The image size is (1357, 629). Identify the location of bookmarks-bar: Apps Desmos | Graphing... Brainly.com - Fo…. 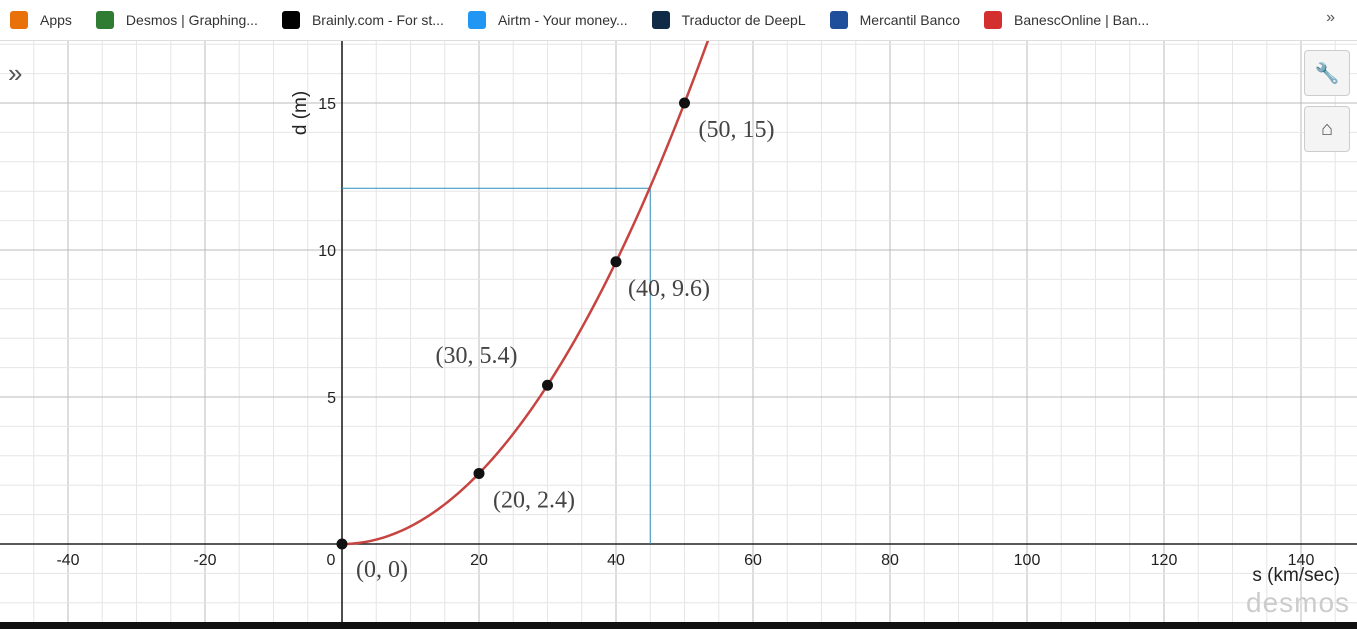
(650, 20).